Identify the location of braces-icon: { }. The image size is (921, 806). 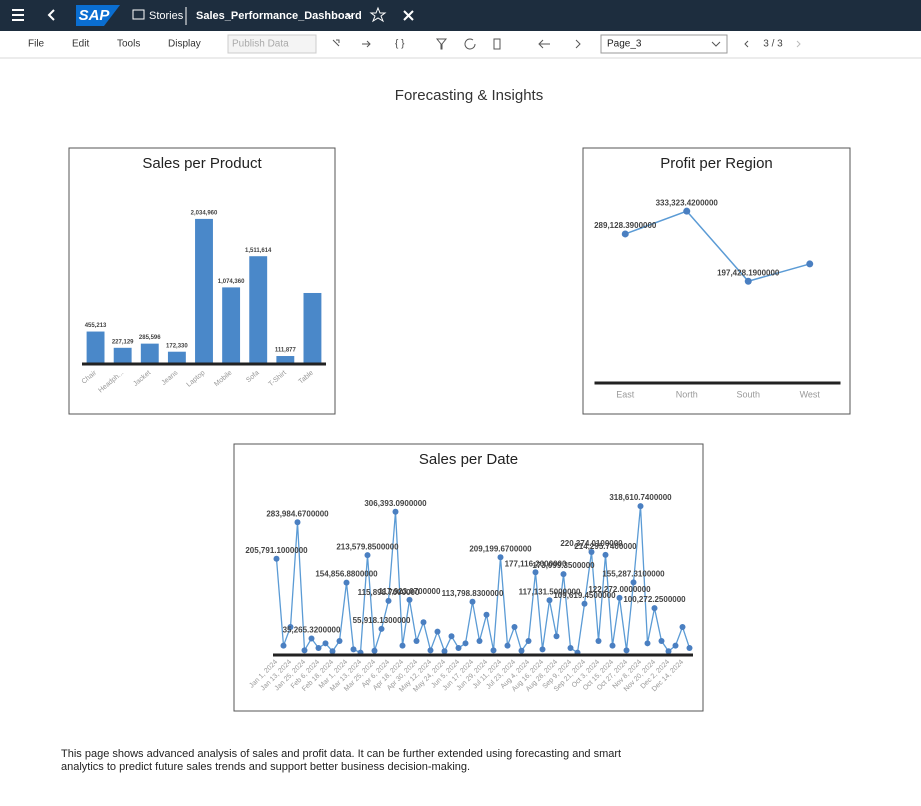
(400, 44).